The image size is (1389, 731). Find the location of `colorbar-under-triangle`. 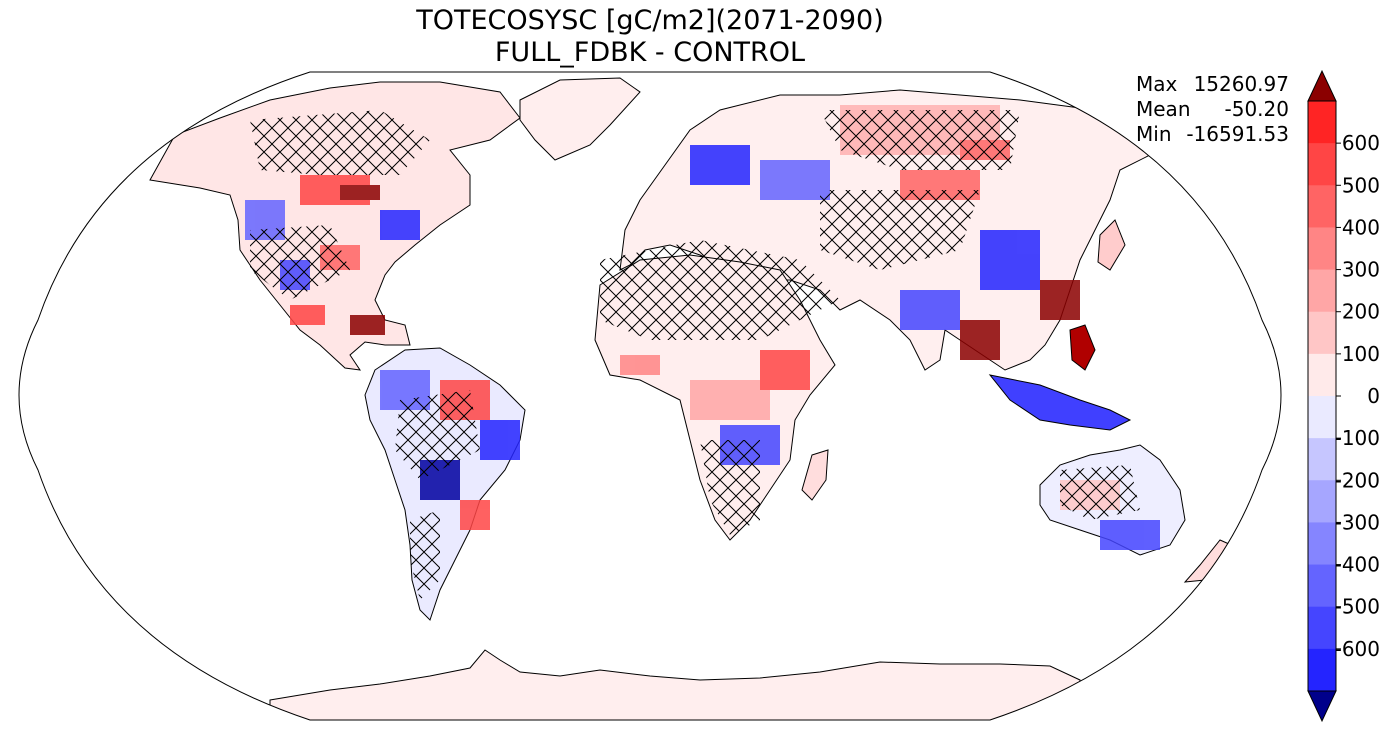

colorbar-under-triangle is located at coordinates (1322, 706).